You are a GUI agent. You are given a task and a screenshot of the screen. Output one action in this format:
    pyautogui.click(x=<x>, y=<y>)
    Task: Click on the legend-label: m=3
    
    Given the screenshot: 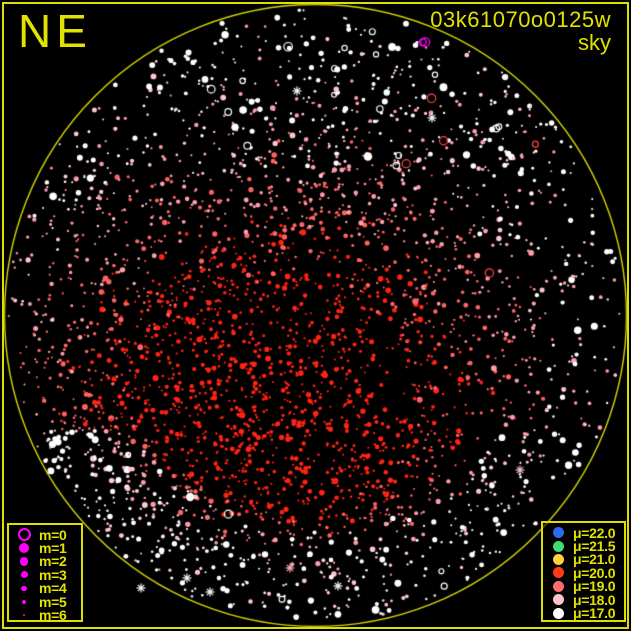 What is the action you would take?
    pyautogui.click(x=53, y=574)
    